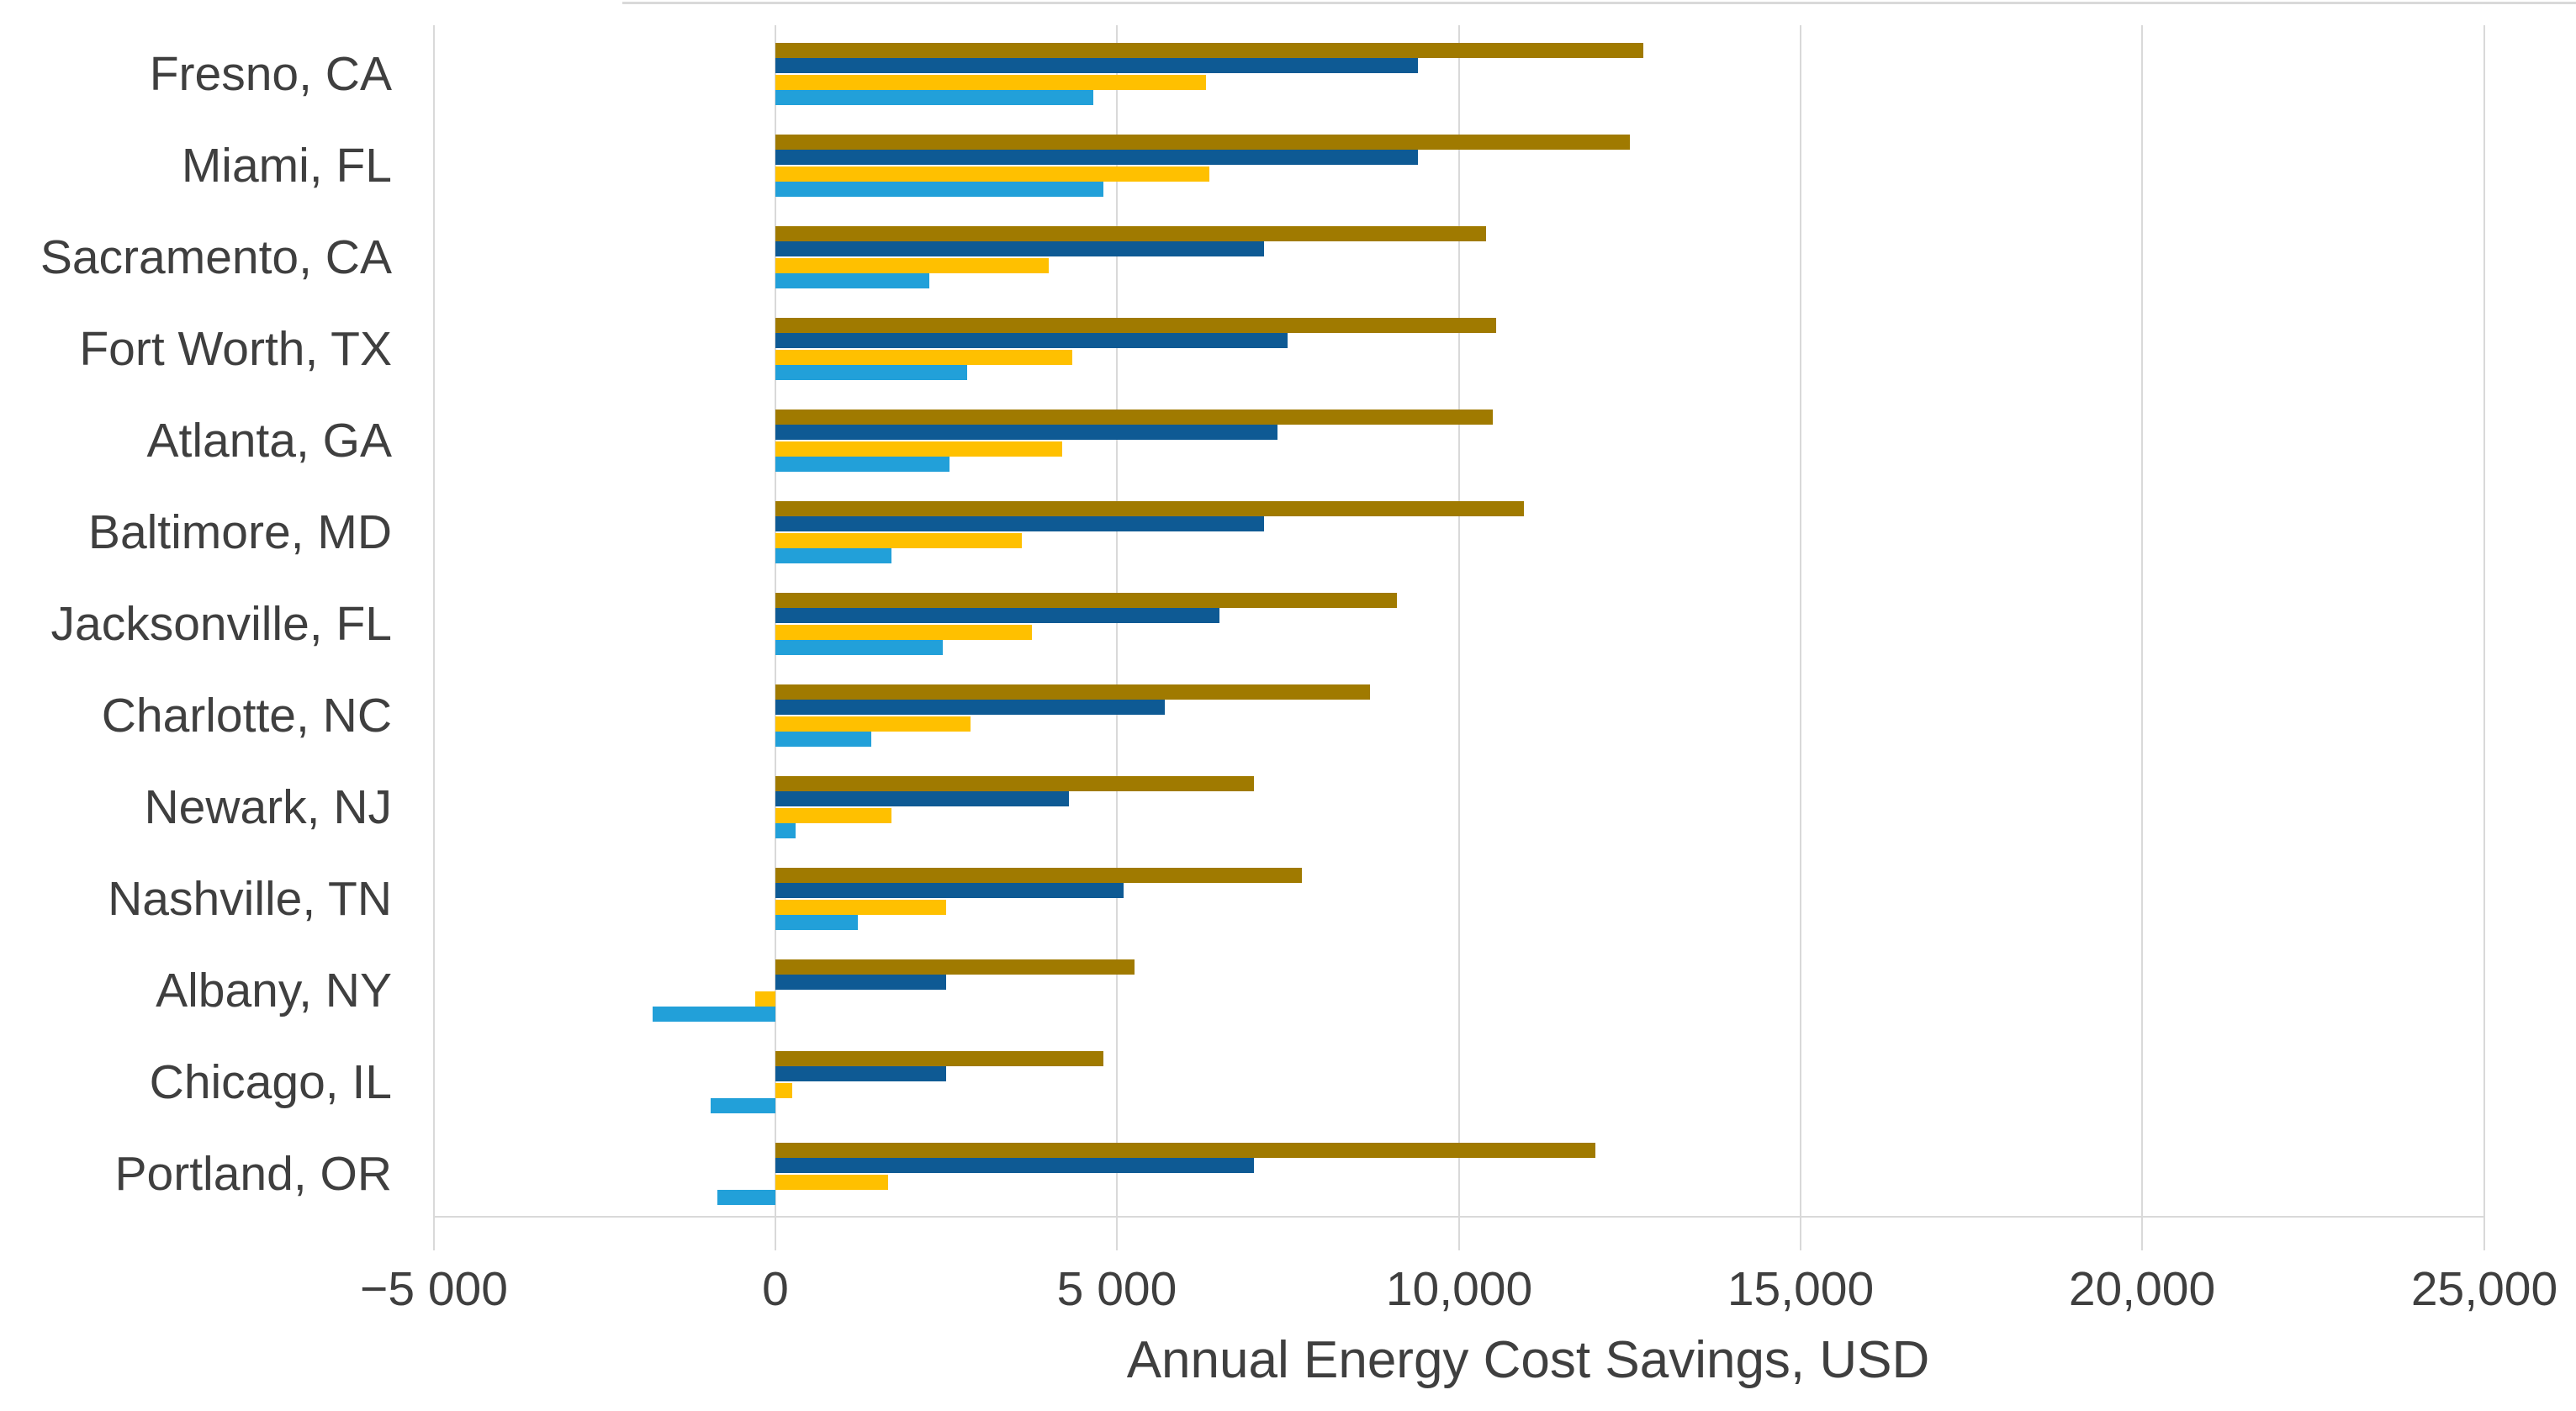 This screenshot has height=1411, width=2576. What do you see at coordinates (2484, 1289) in the screenshot?
I see `x-tick-label: 25,000` at bounding box center [2484, 1289].